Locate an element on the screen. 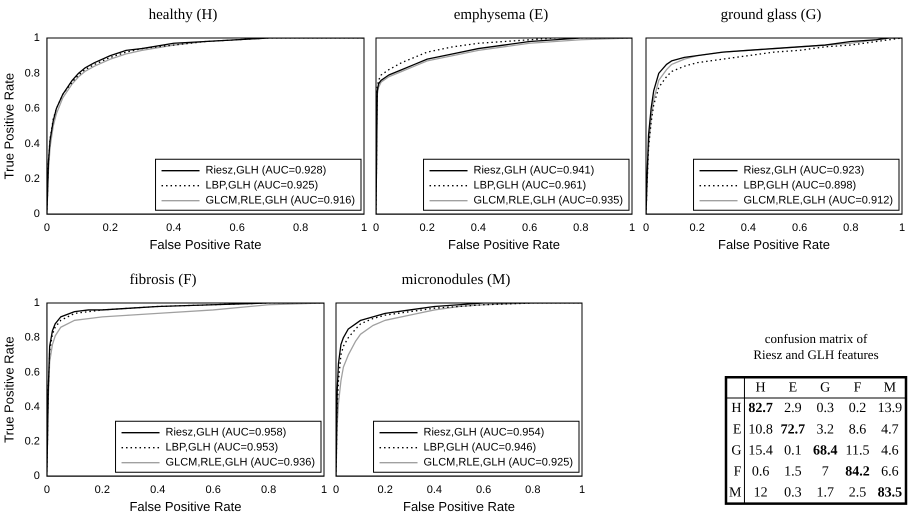  x-tick-label: H is located at coordinates (761, 388).